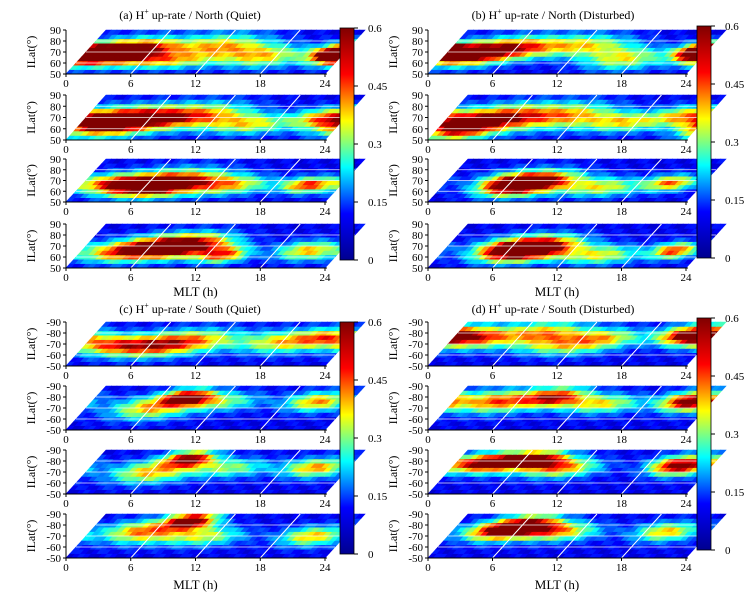 The height and width of the screenshot is (593, 751). I want to click on title-text: up-rate / South (Quiet), so click(205, 309).